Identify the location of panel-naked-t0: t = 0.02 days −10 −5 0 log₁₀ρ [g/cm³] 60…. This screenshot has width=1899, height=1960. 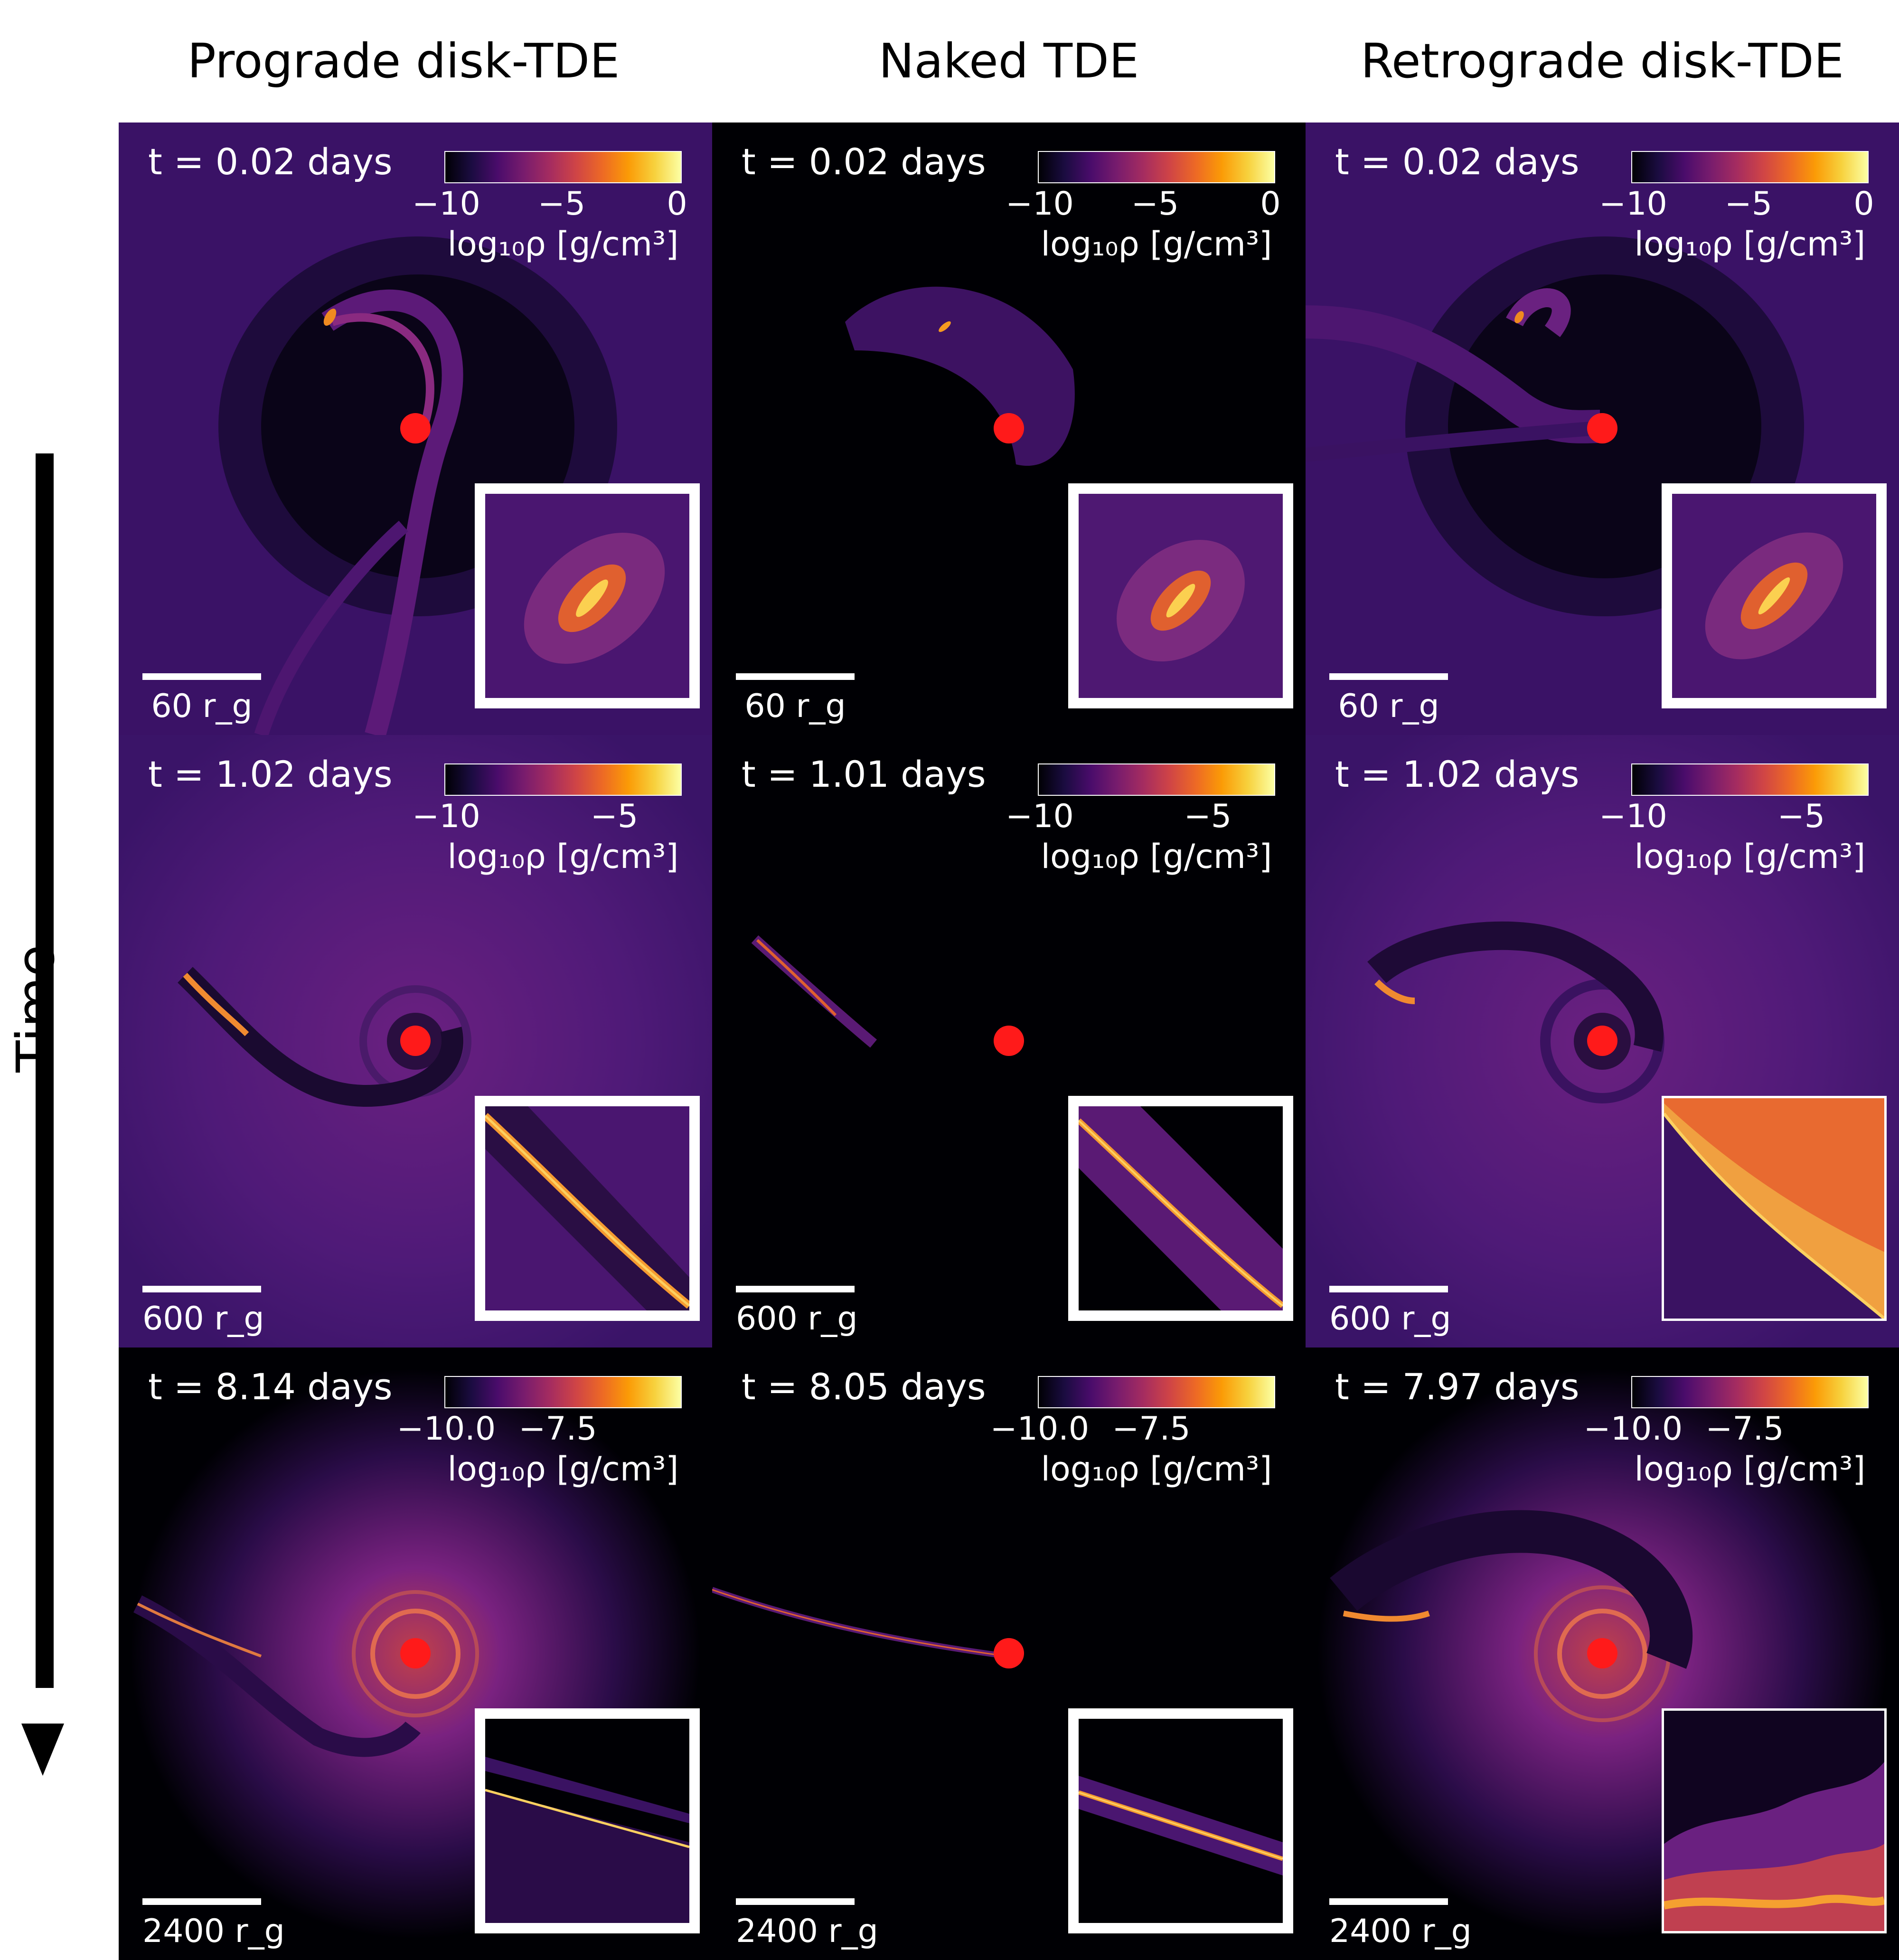
(1009, 428).